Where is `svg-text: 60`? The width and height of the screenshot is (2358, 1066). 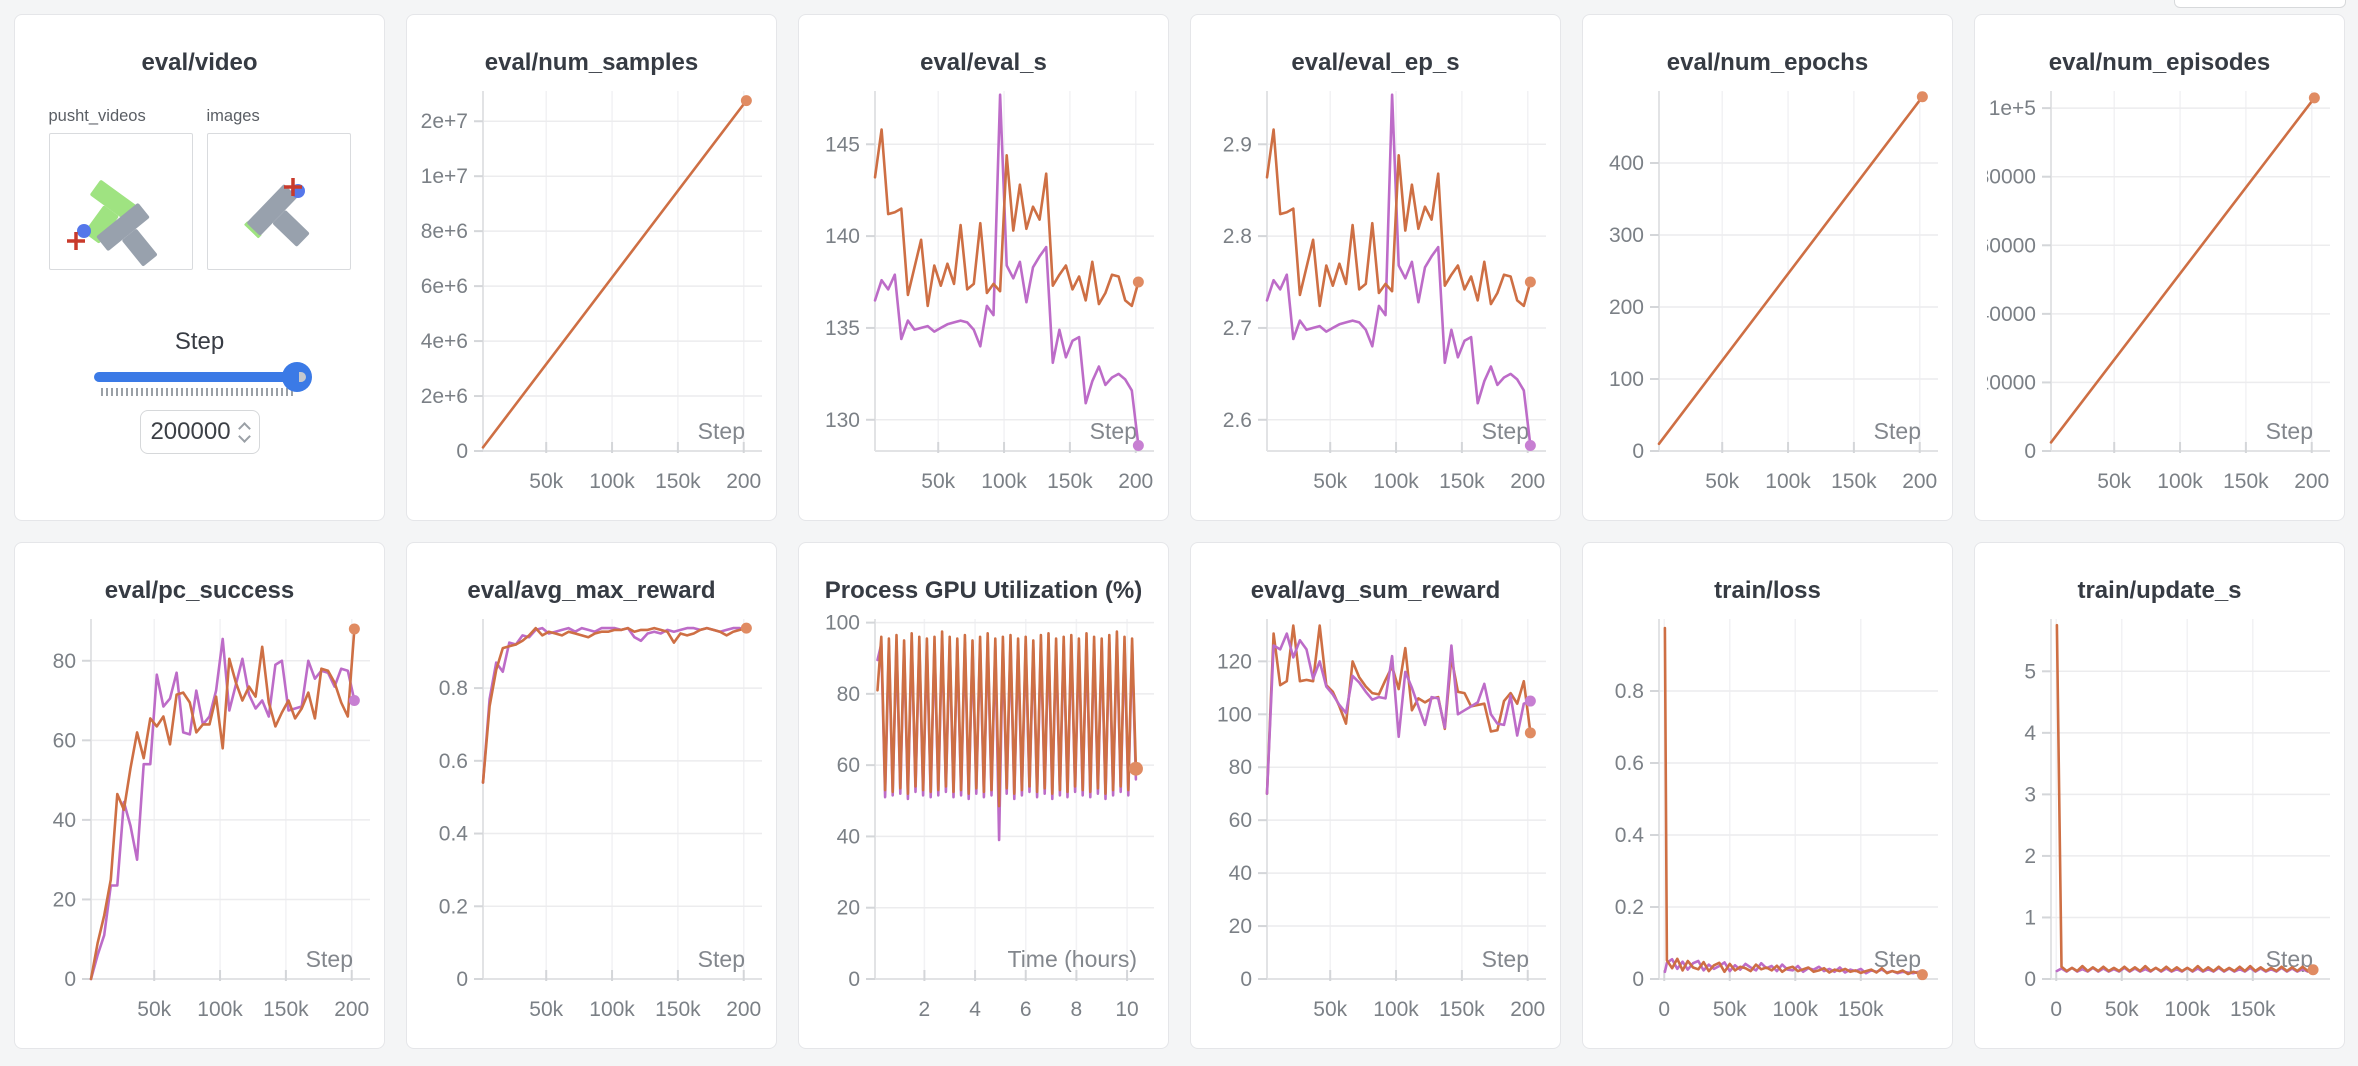 svg-text: 60 is located at coordinates (848, 765).